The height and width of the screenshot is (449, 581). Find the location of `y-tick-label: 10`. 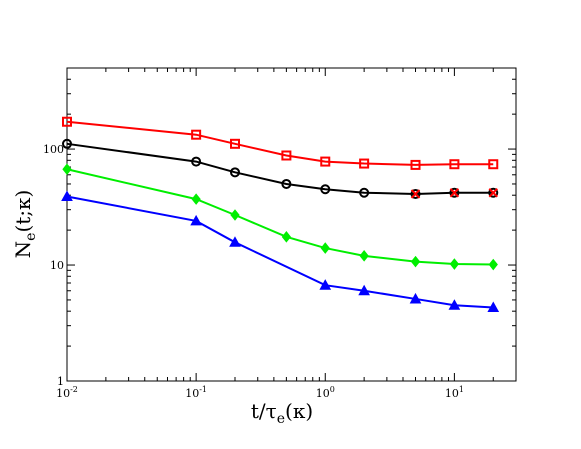

y-tick-label: 10 is located at coordinates (57, 265).